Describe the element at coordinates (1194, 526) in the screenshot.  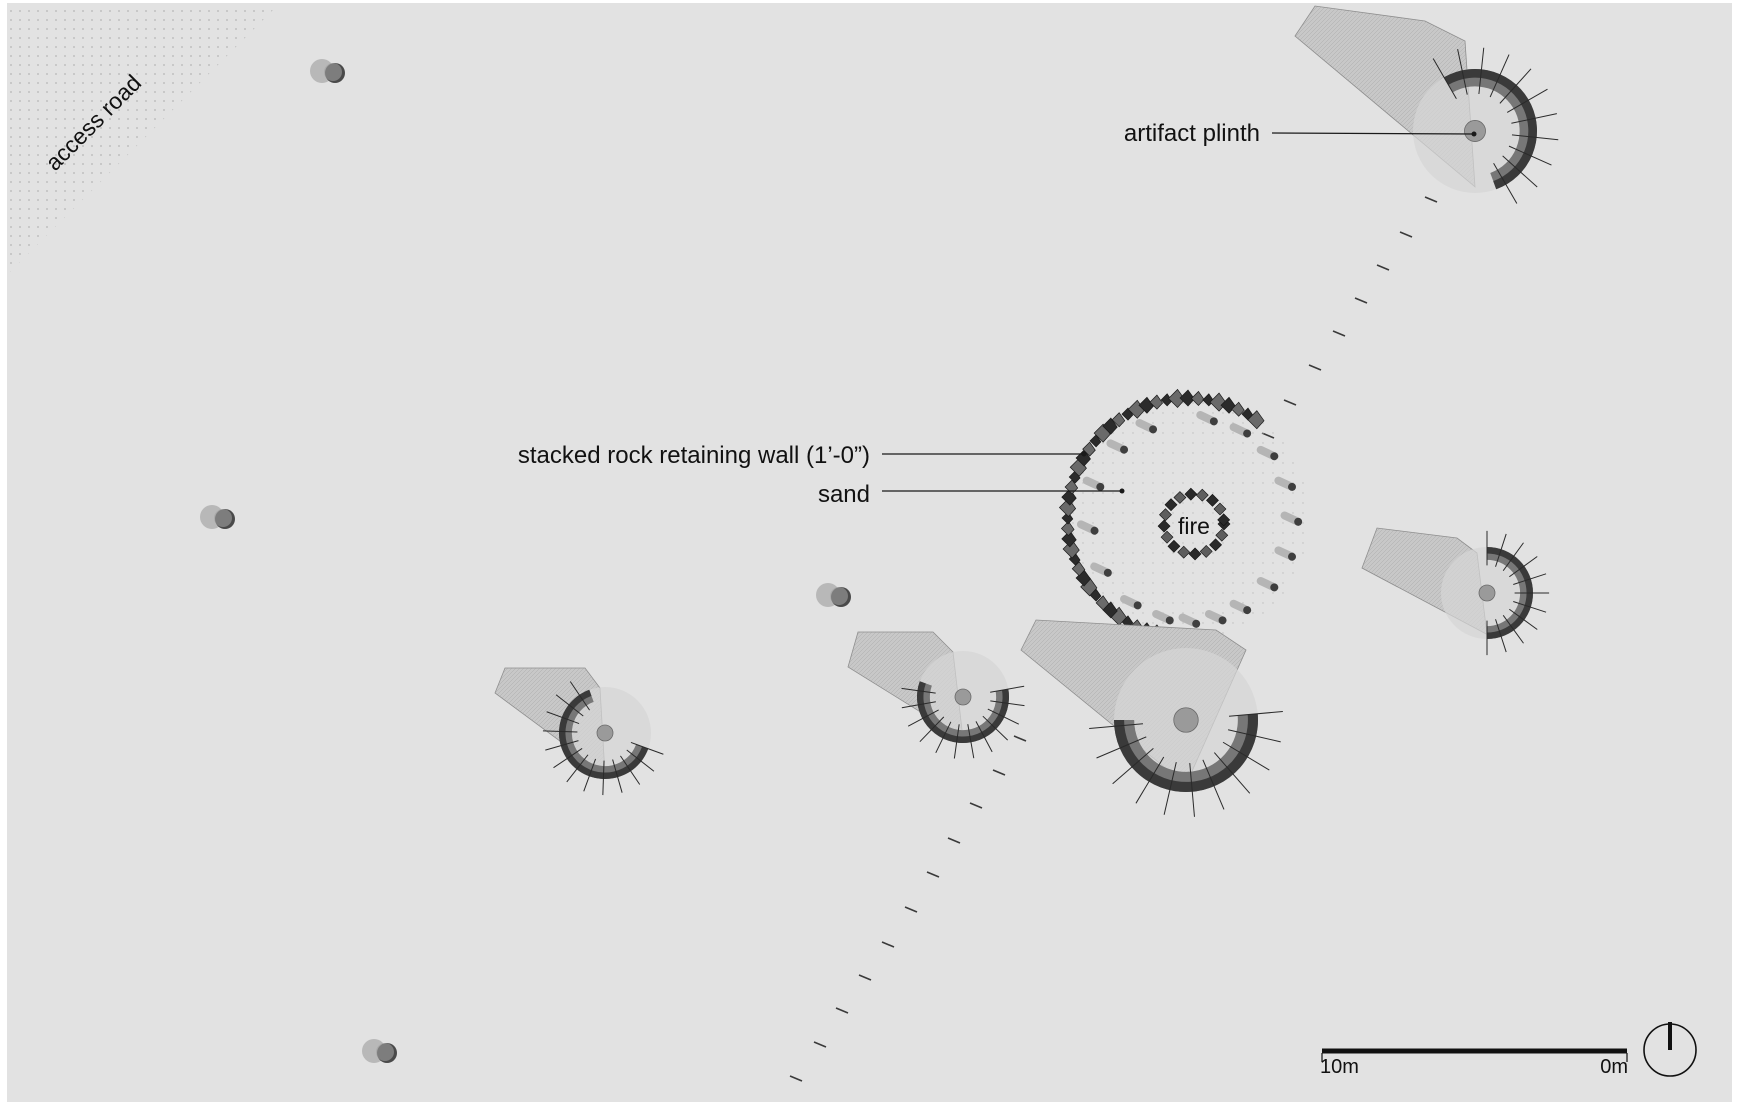
I see `fire-label: fire` at that location.